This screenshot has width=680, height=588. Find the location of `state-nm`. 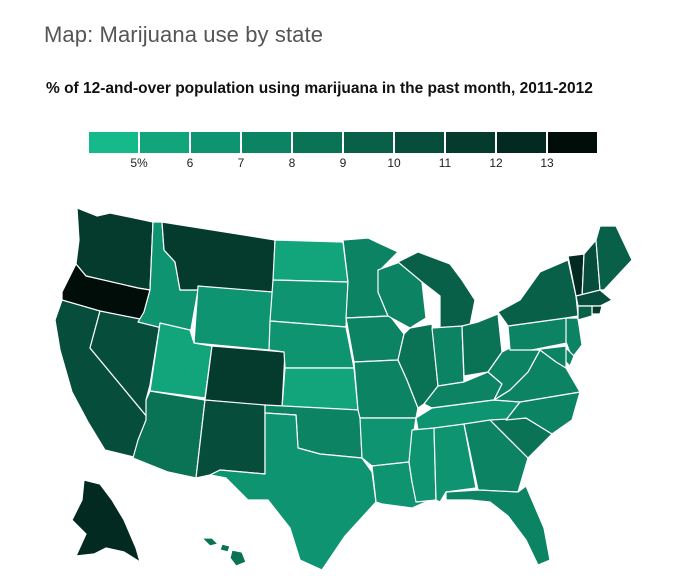

state-nm is located at coordinates (230, 439).